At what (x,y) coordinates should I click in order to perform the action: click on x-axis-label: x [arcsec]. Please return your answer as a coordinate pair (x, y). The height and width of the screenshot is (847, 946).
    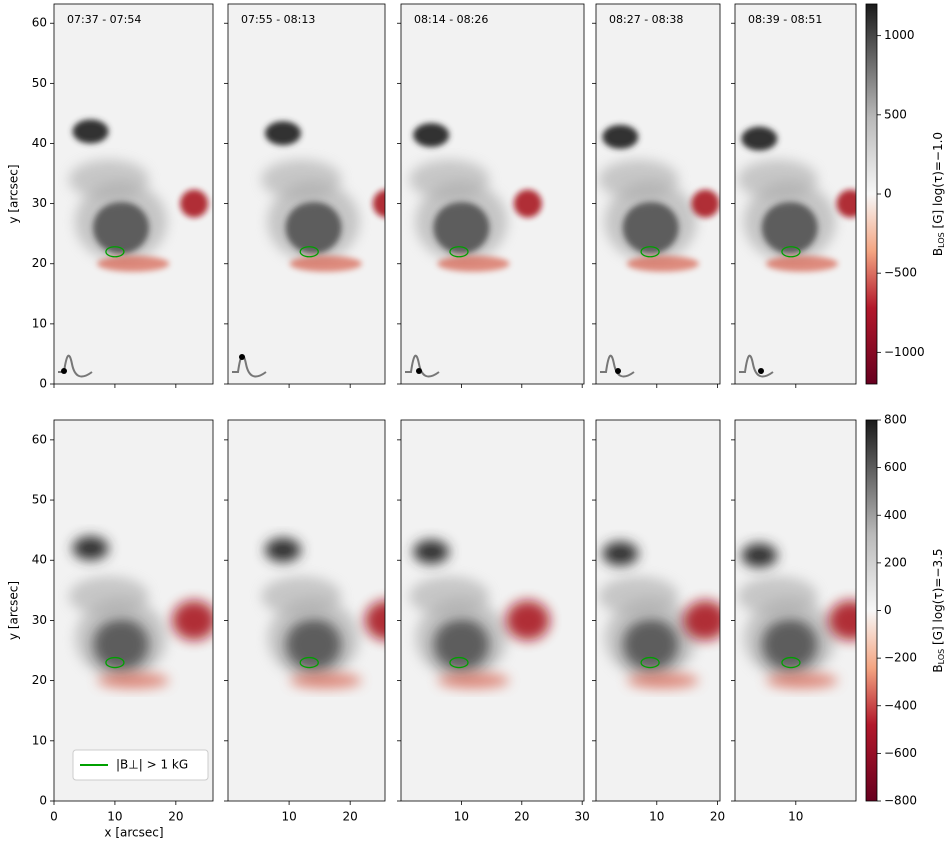
    Looking at the image, I should click on (133, 833).